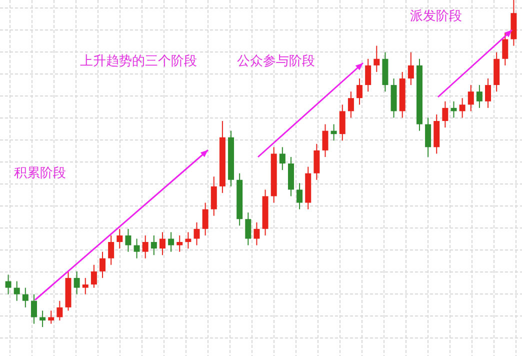  I want to click on annotation: 积累阶段, so click(40, 173).